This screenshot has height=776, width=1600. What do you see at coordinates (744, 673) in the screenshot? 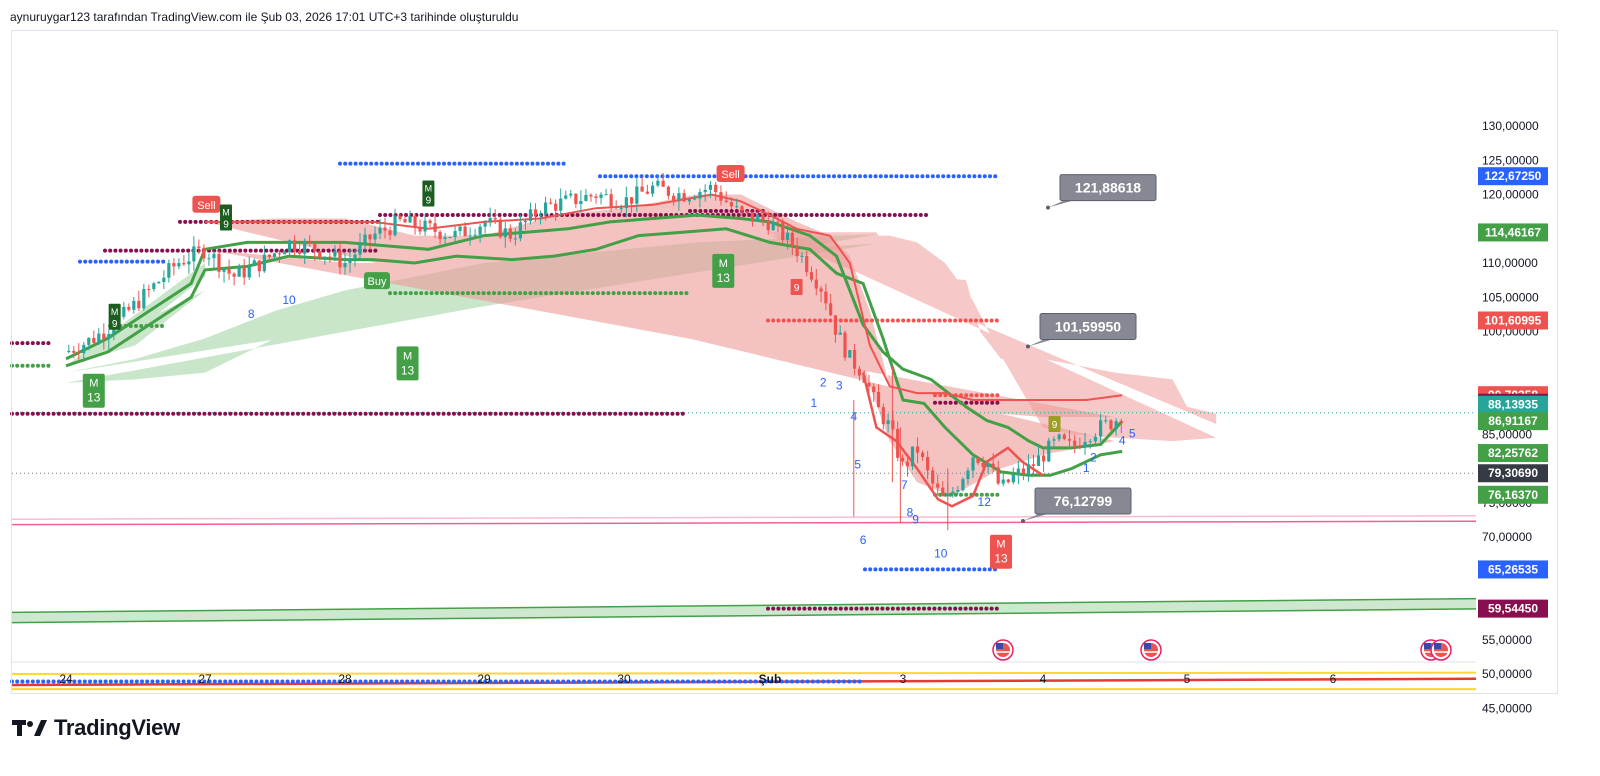
I see `line-yellow-top` at bounding box center [744, 673].